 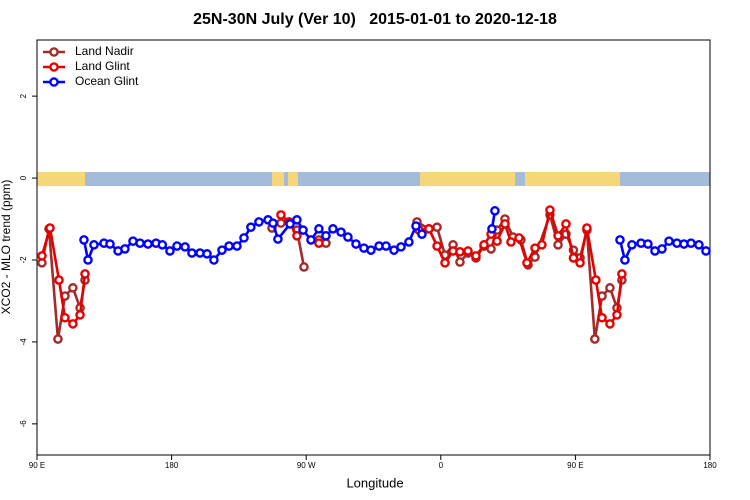 What do you see at coordinates (23, 342) in the screenshot?
I see `y-tick-label: -4` at bounding box center [23, 342].